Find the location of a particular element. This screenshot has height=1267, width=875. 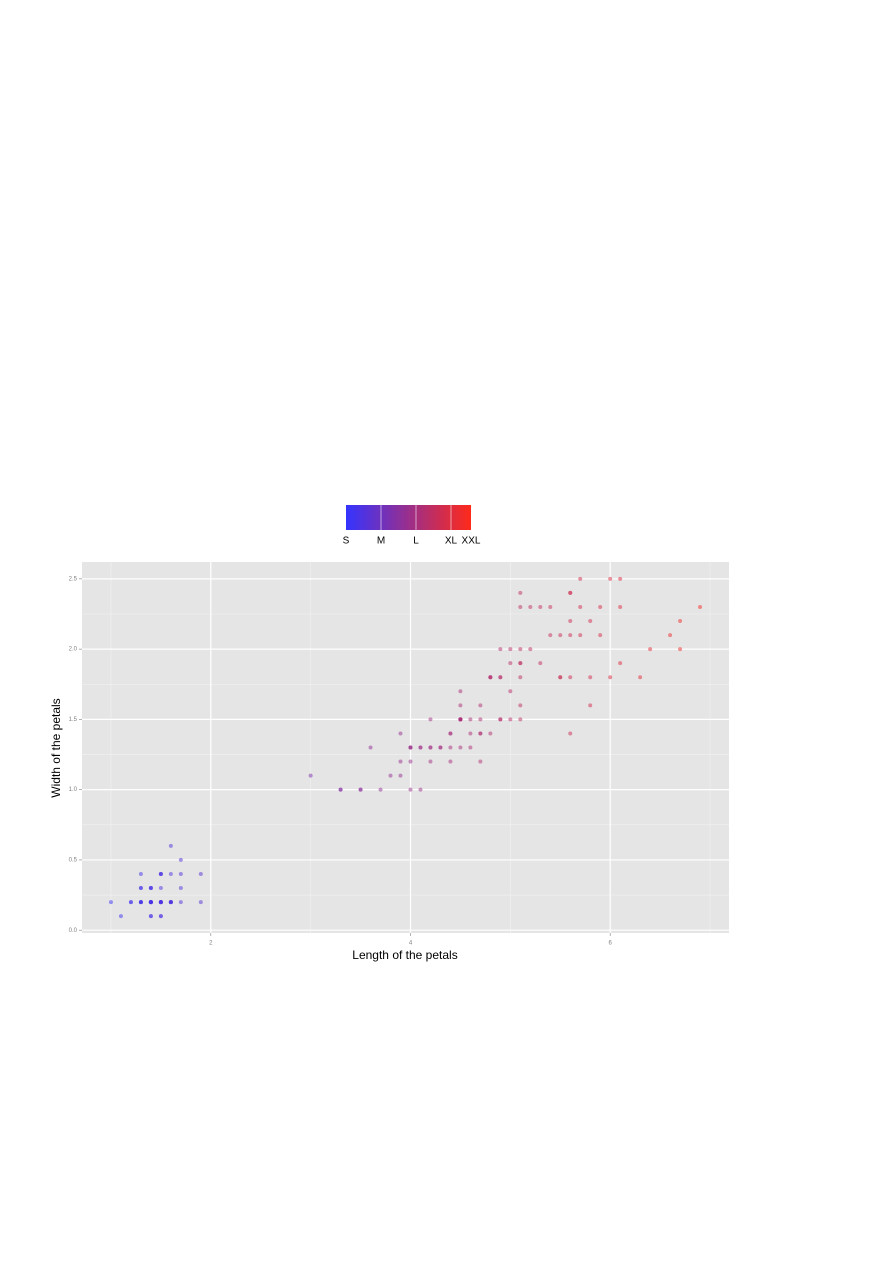

legend-label: S is located at coordinates (346, 541).